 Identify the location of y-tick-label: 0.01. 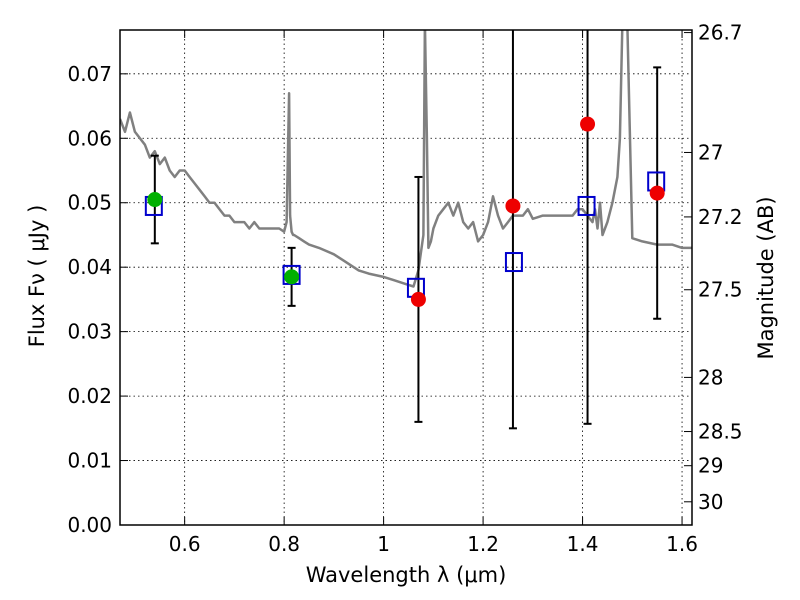
(89, 461).